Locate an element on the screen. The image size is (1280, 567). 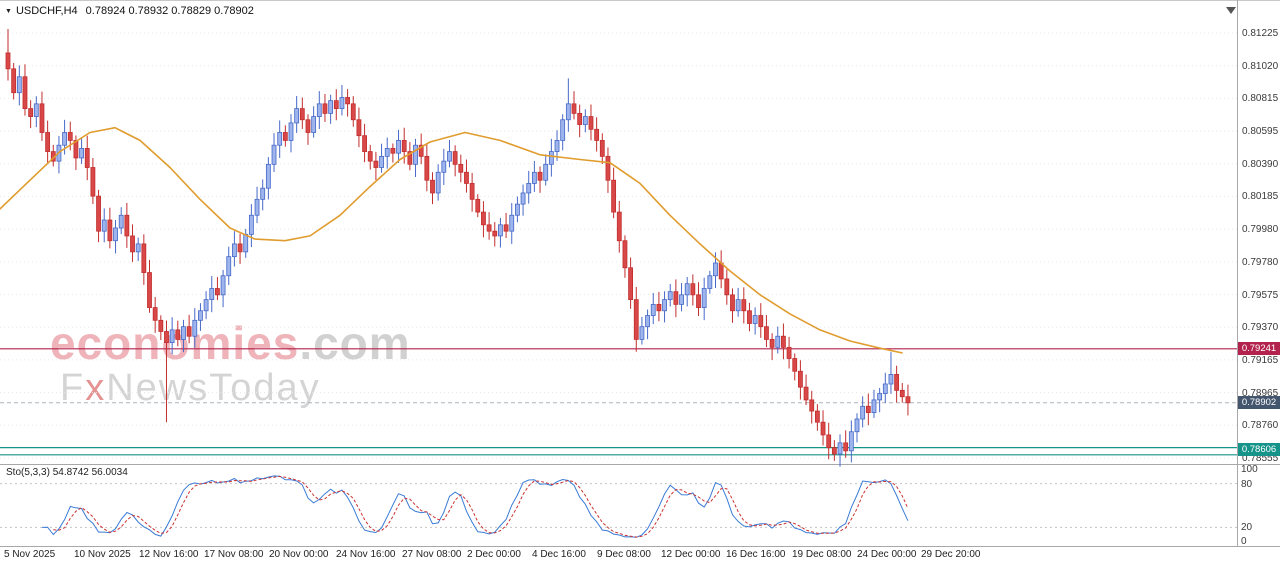
time-tick-label: 24 Nov 16:00 is located at coordinates (366, 554).